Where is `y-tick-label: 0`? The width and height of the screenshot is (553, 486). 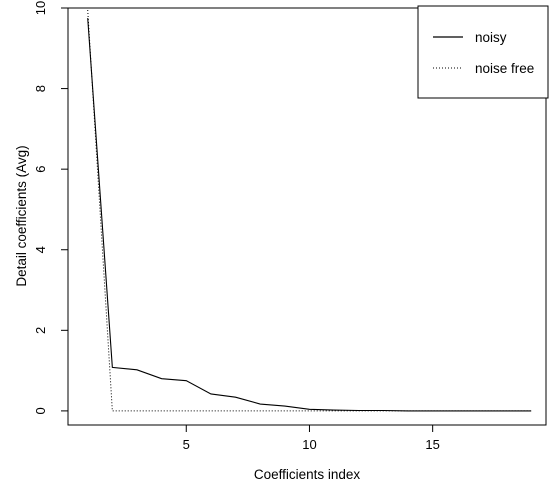
y-tick-label: 0 is located at coordinates (40, 410).